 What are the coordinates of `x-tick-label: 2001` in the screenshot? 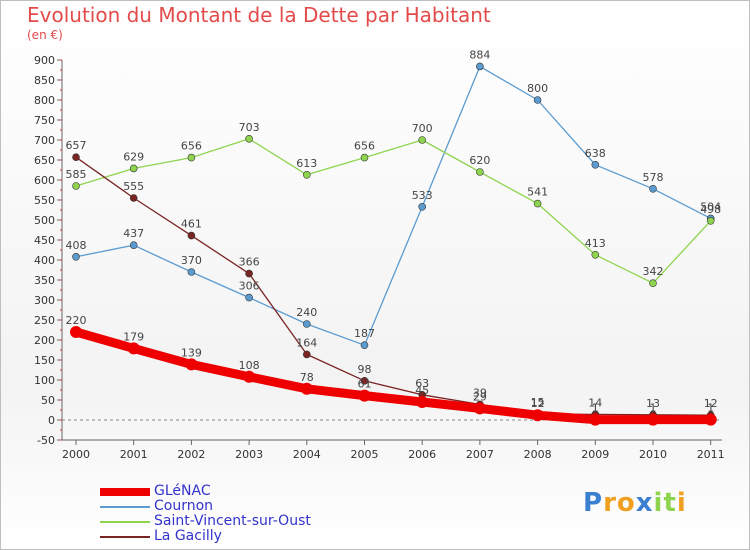 It's located at (134, 454).